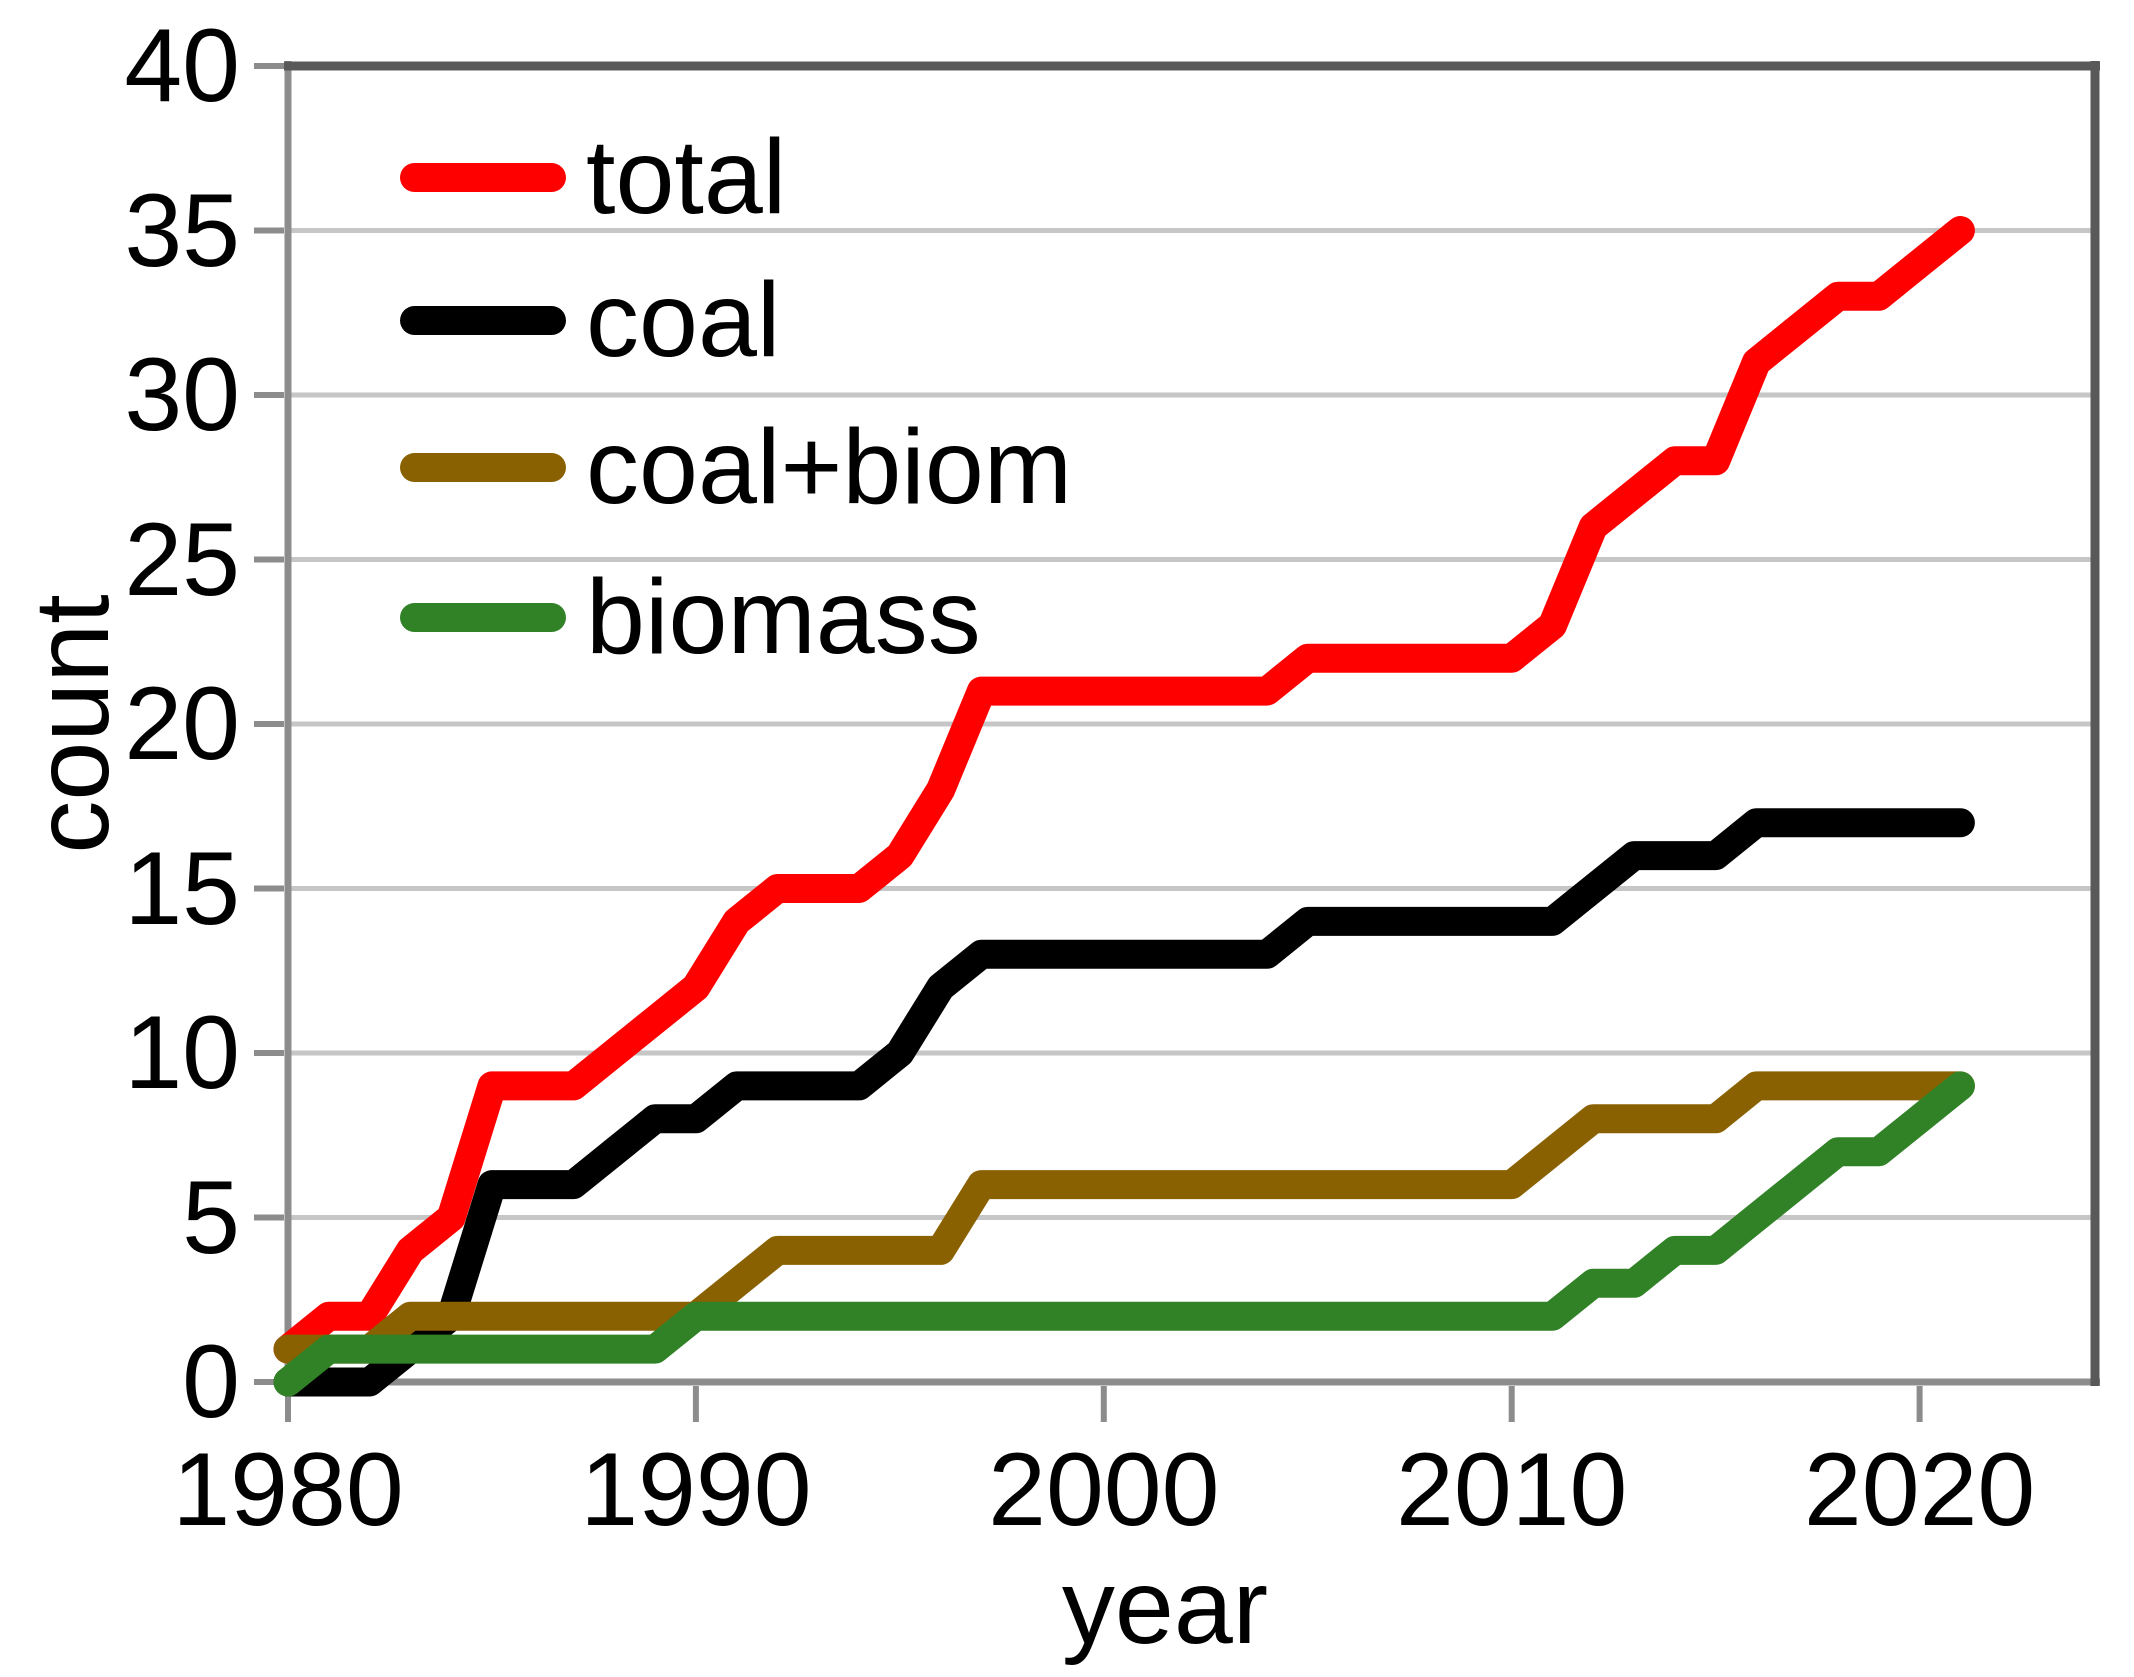 The width and height of the screenshot is (2134, 1677). What do you see at coordinates (182, 1053) in the screenshot?
I see `y-tick-label-10: 10` at bounding box center [182, 1053].